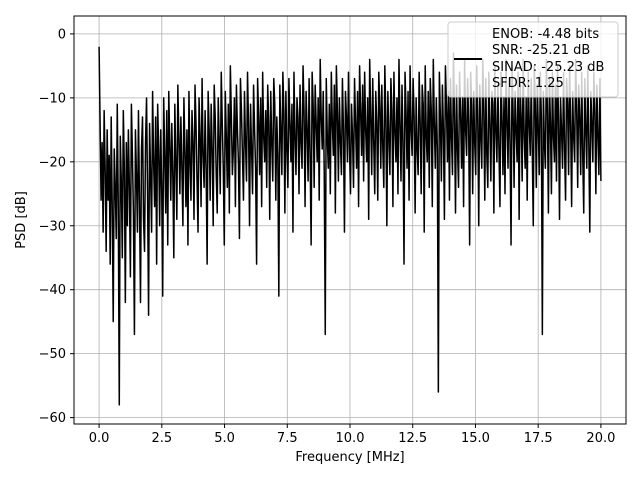 This screenshot has height=480, width=640. Describe the element at coordinates (412, 438) in the screenshot. I see `x-tick-label: 12.5` at that location.